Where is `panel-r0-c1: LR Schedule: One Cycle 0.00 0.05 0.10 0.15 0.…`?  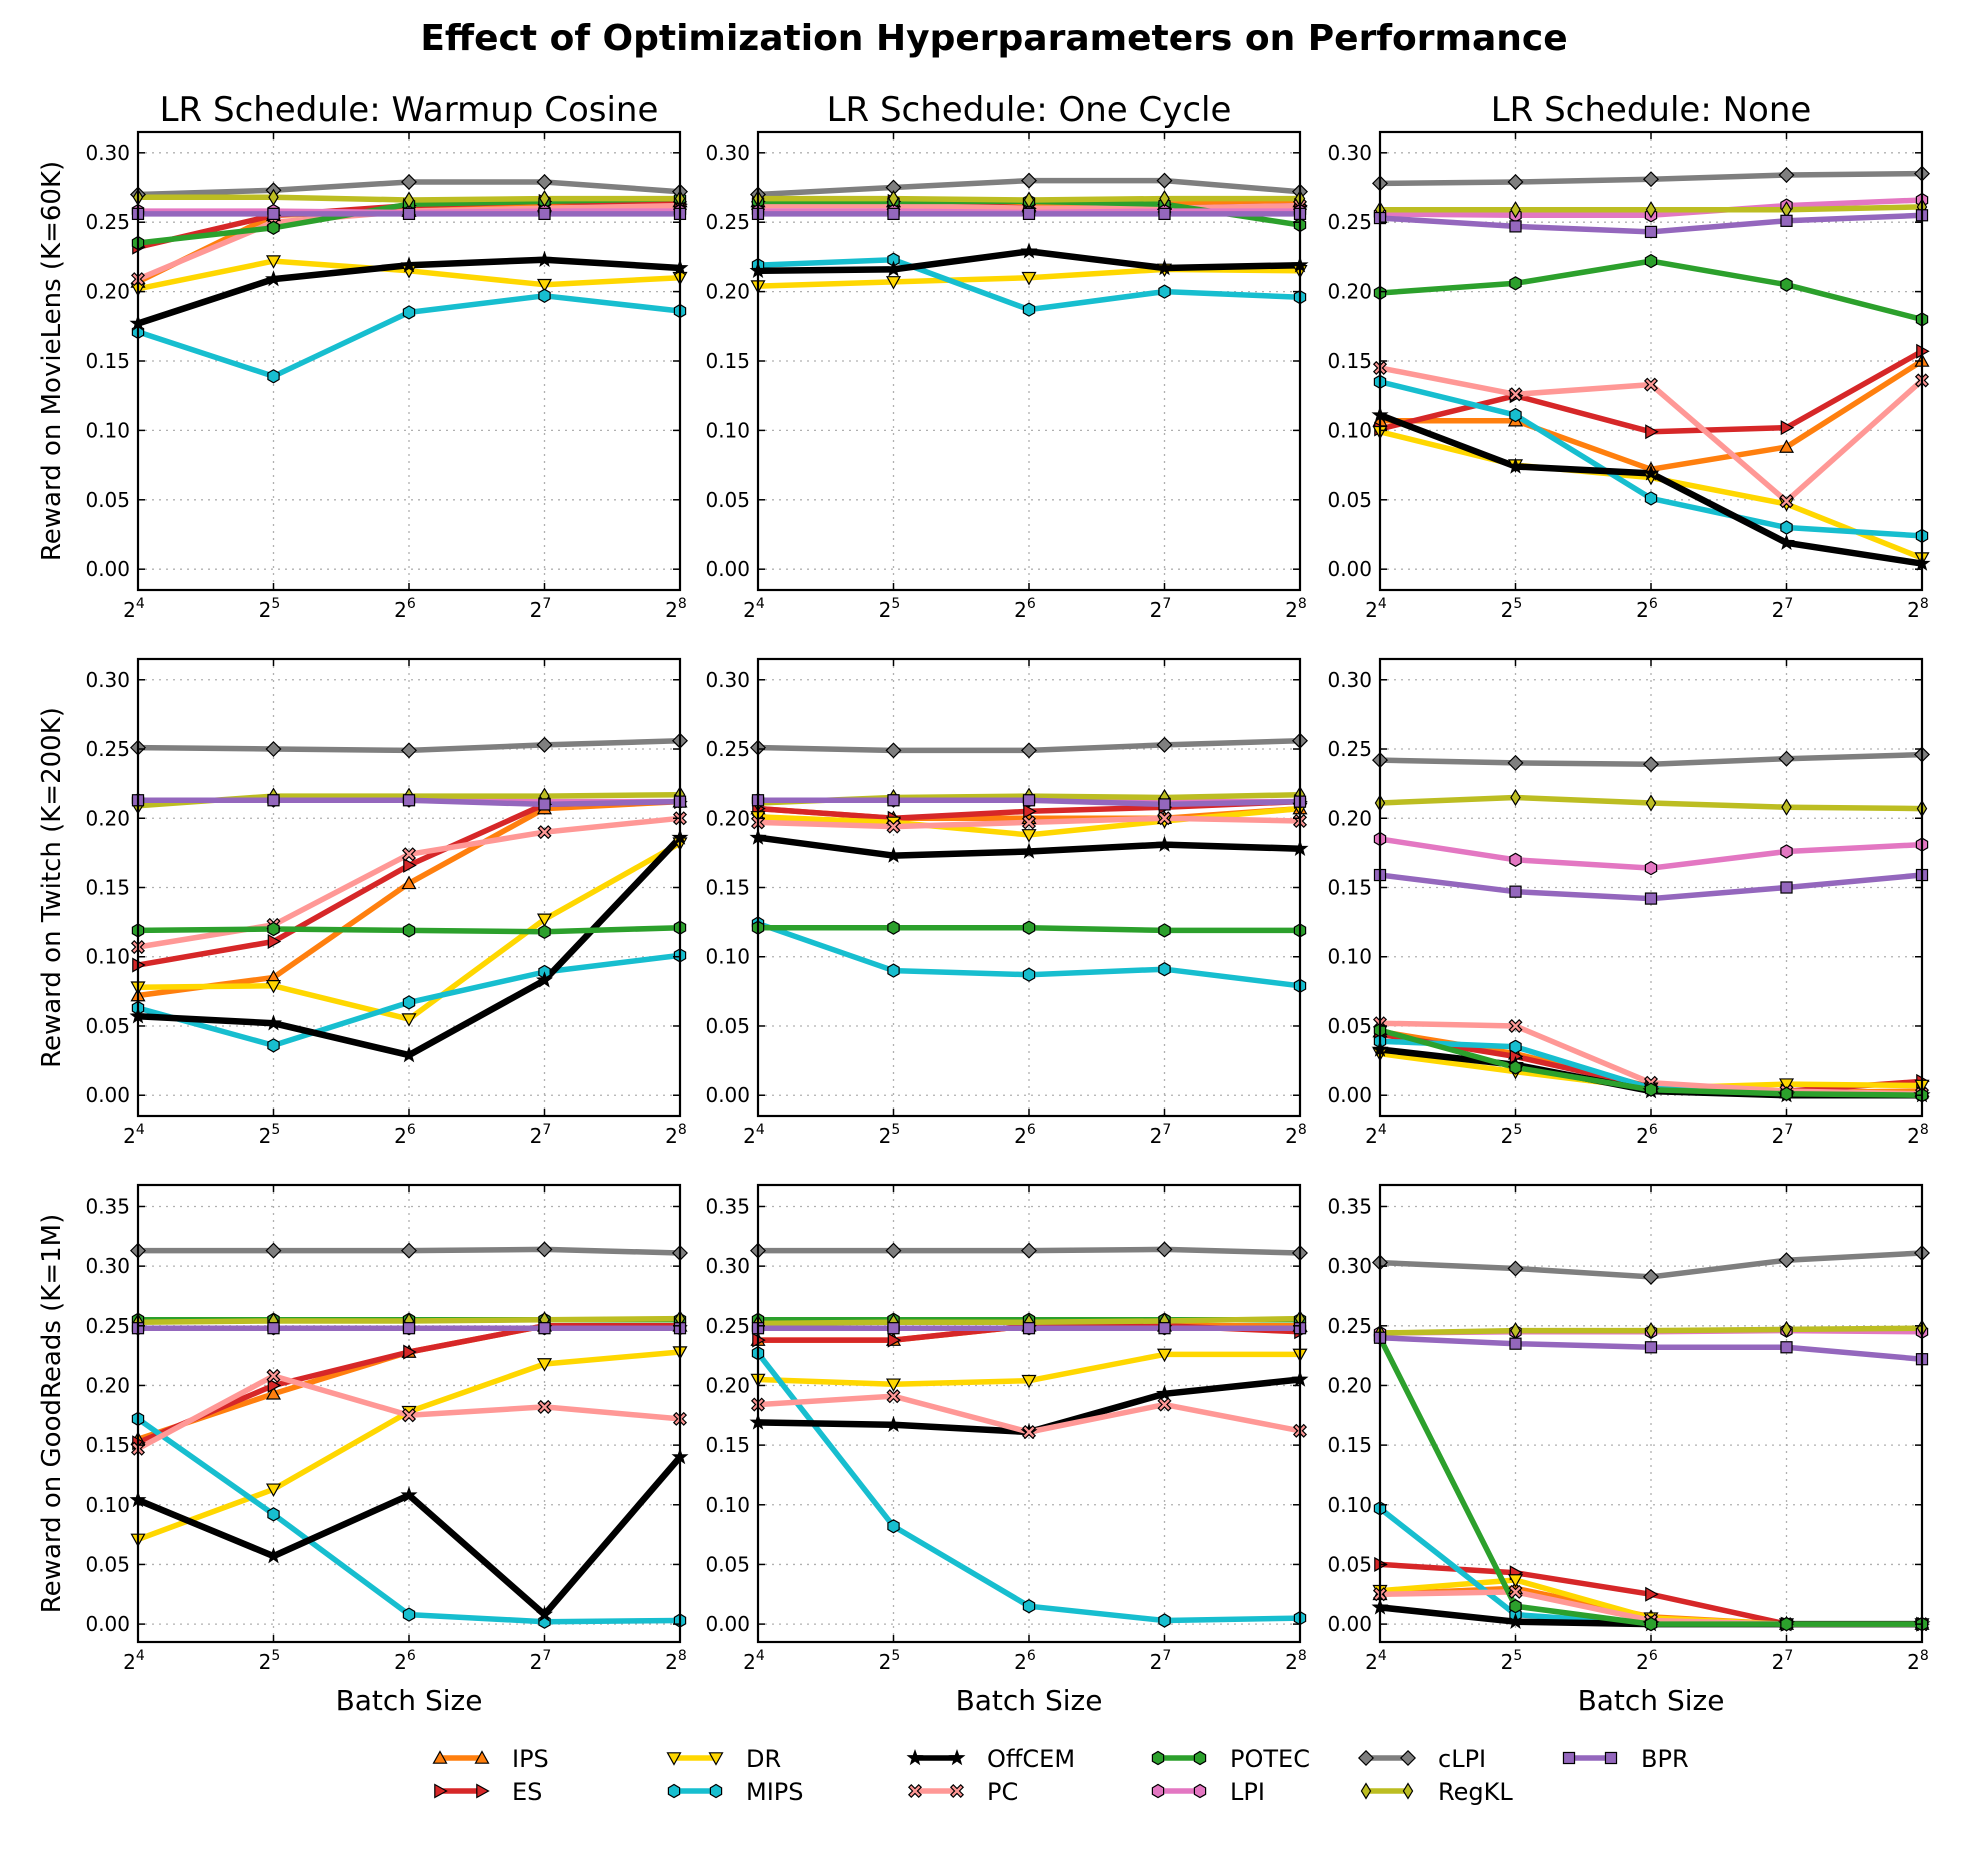
panel-r0-c1: LR Schedule: One Cycle 0.00 0.05 0.10 0.15 0.… is located at coordinates (1007, 356).